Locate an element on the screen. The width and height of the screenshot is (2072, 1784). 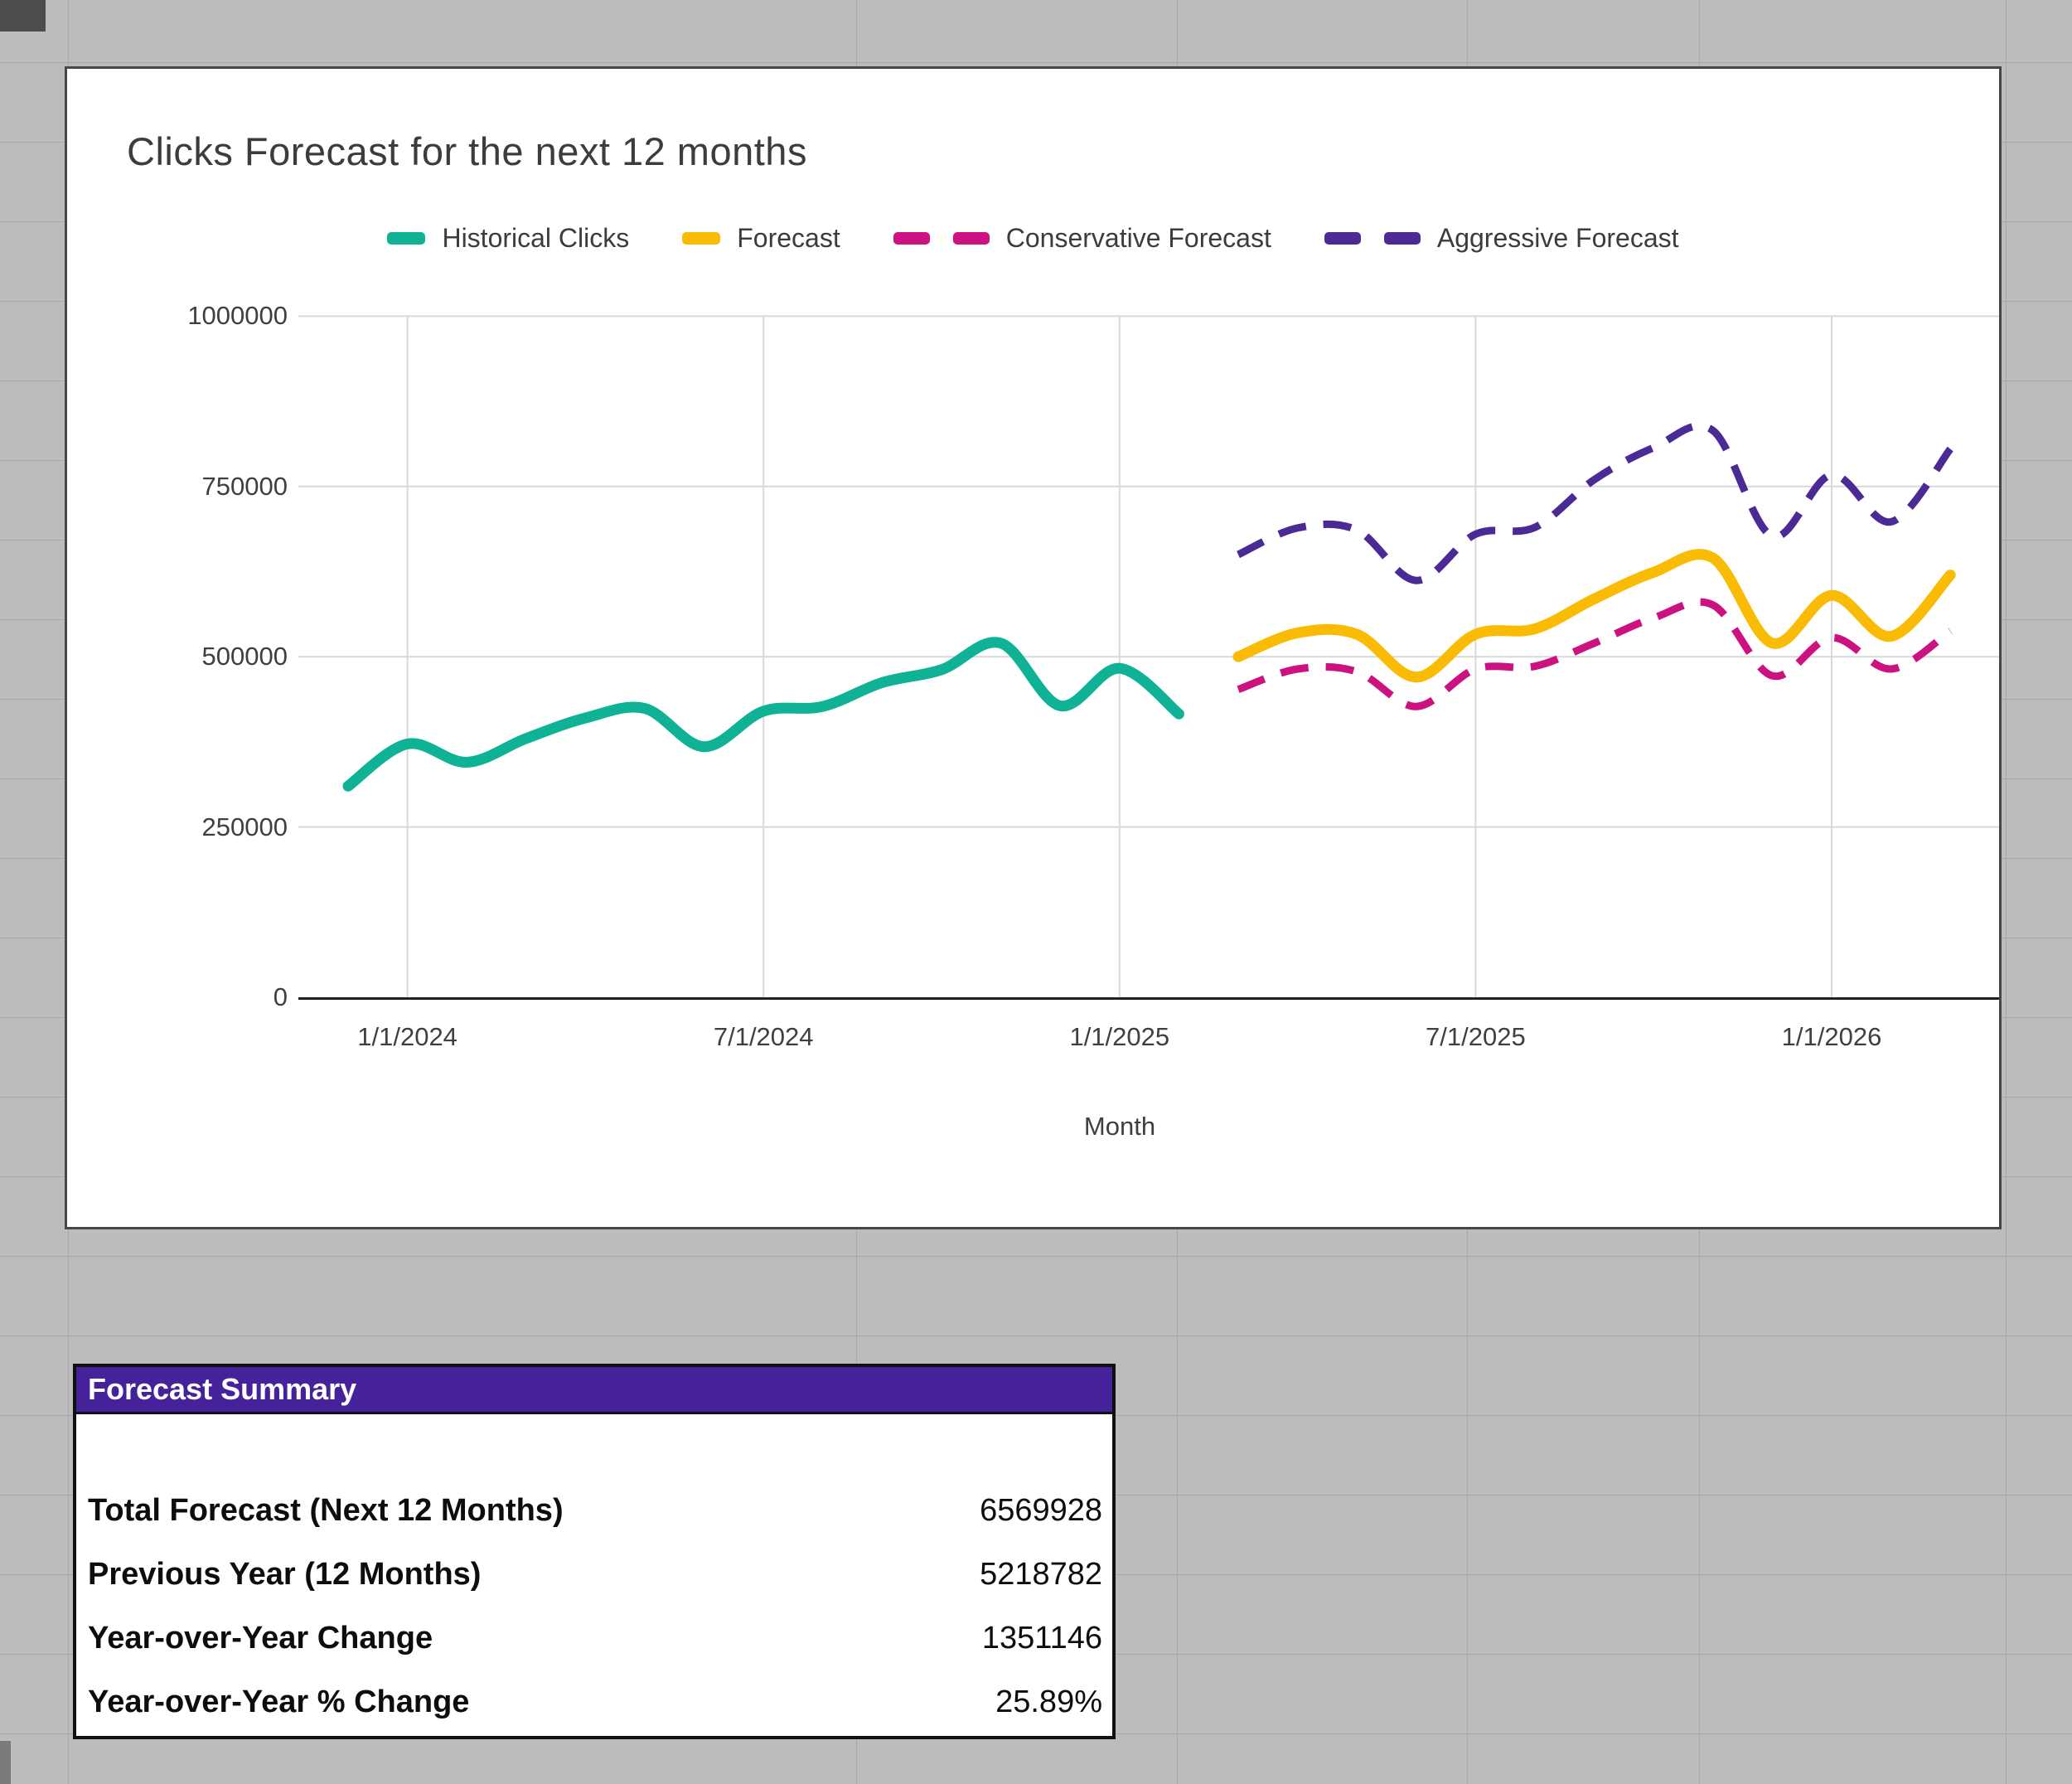
x-axis-tick-label: 7/1/2024 is located at coordinates (763, 1036).